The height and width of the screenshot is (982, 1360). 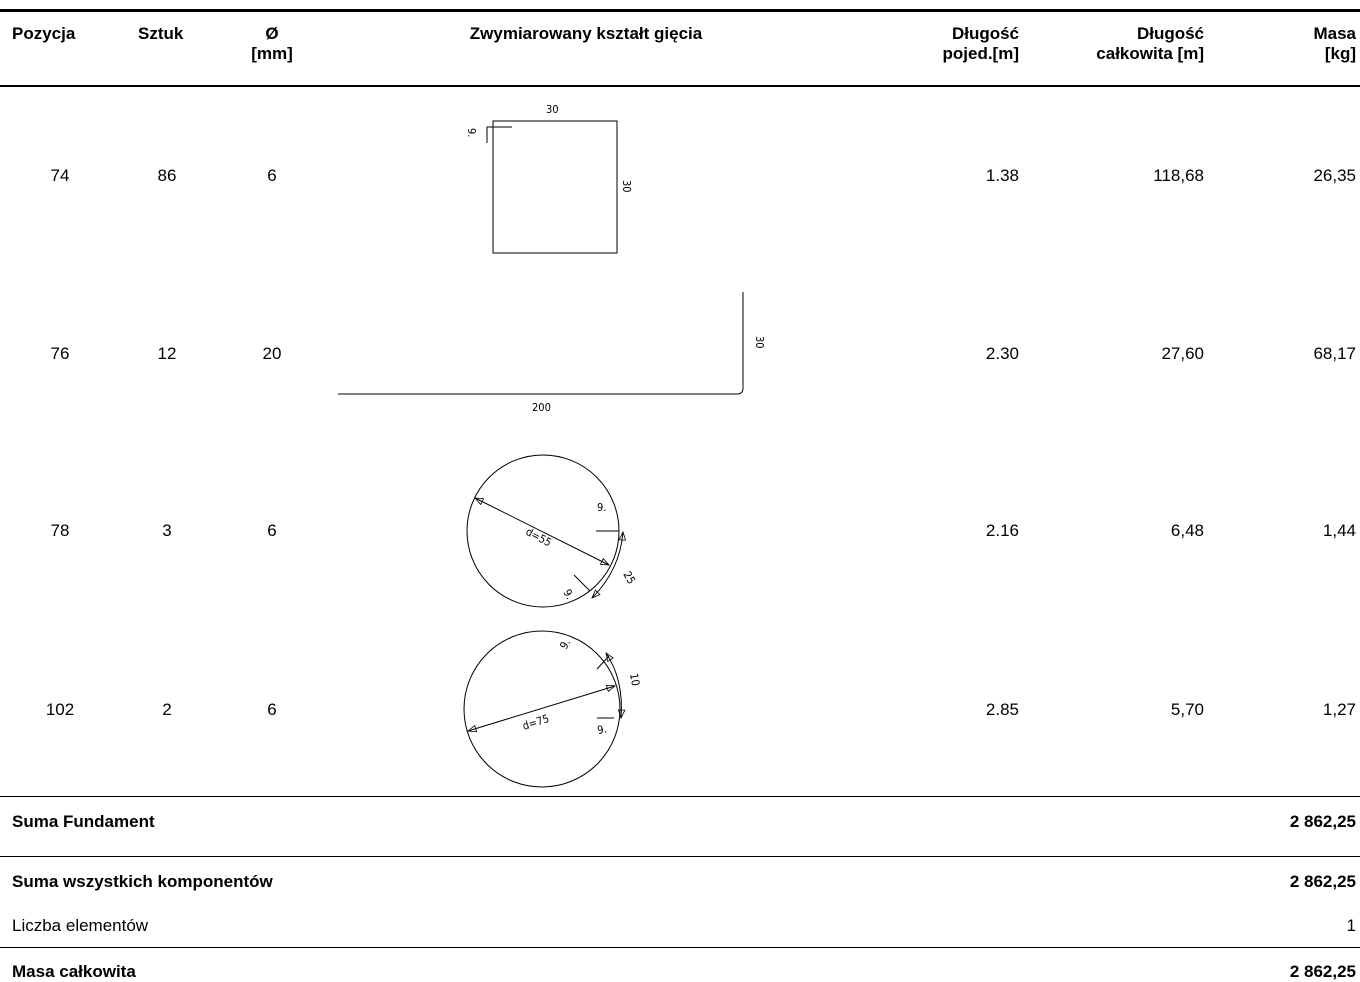 I want to click on cell-sztuk: 86, so click(x=167, y=175).